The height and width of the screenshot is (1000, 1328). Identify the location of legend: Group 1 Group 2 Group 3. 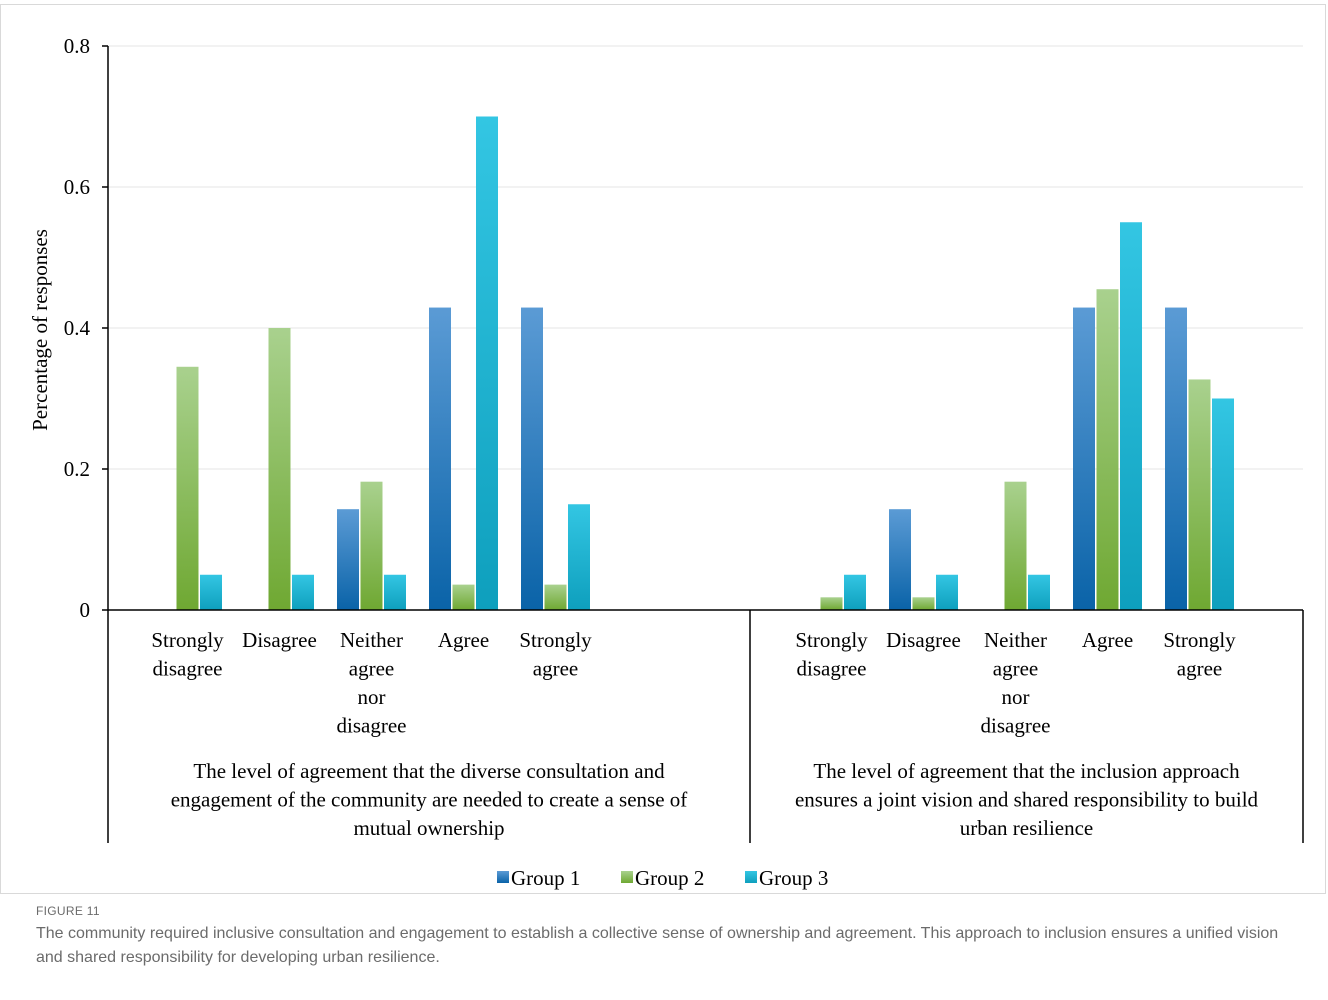
(662, 878).